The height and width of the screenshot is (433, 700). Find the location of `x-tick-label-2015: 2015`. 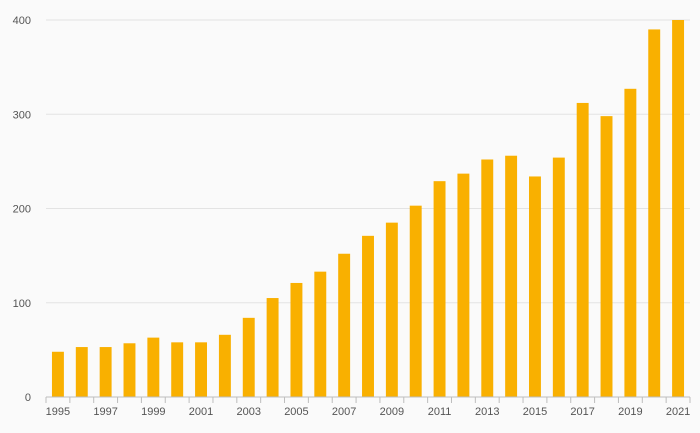

x-tick-label-2015: 2015 is located at coordinates (535, 412).